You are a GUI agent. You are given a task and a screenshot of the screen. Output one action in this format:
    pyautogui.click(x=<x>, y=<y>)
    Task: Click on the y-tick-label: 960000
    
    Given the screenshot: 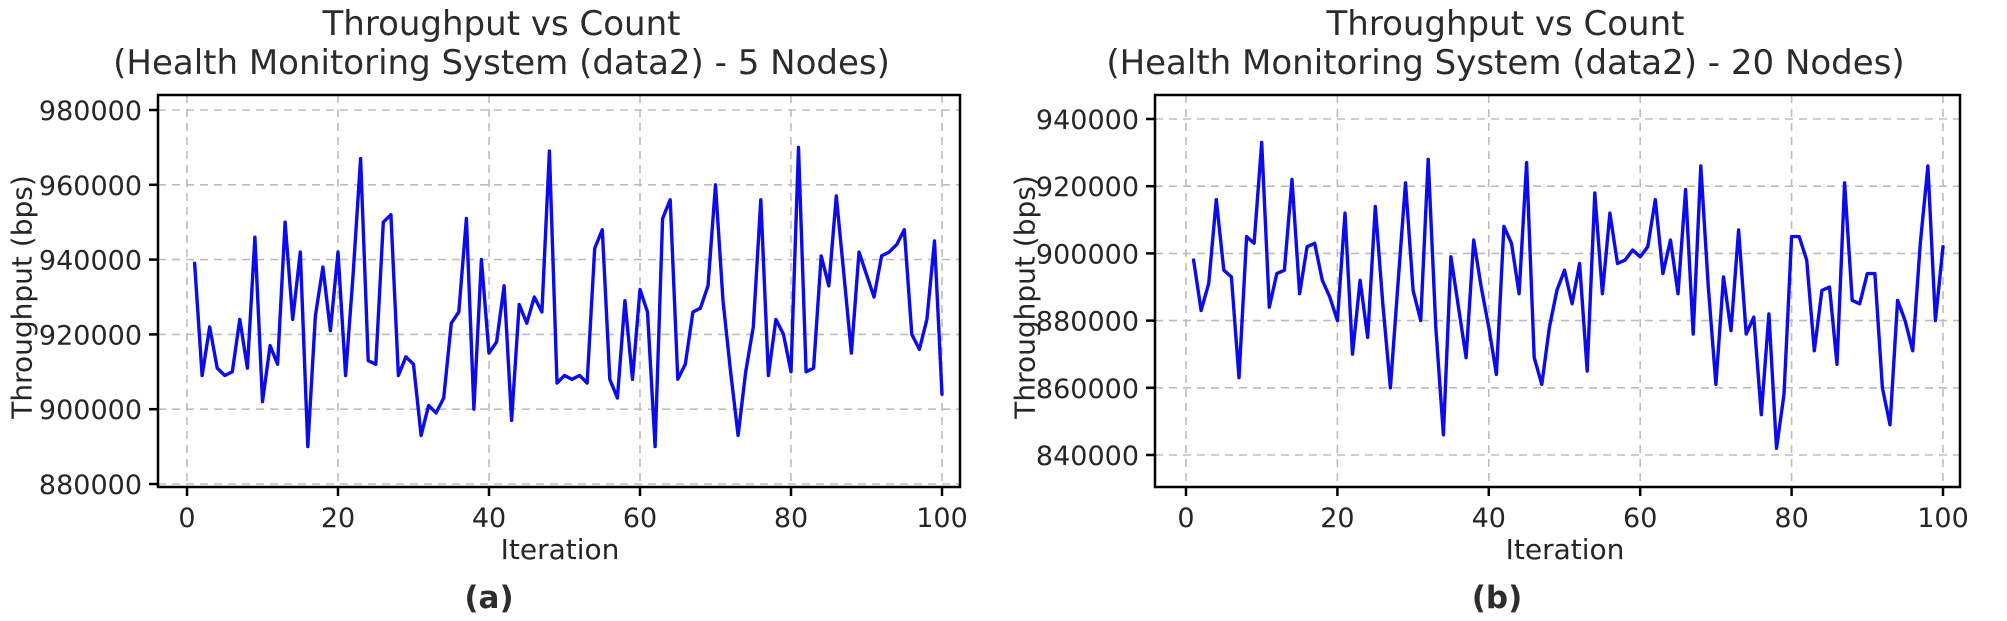 What is the action you would take?
    pyautogui.click(x=90, y=186)
    